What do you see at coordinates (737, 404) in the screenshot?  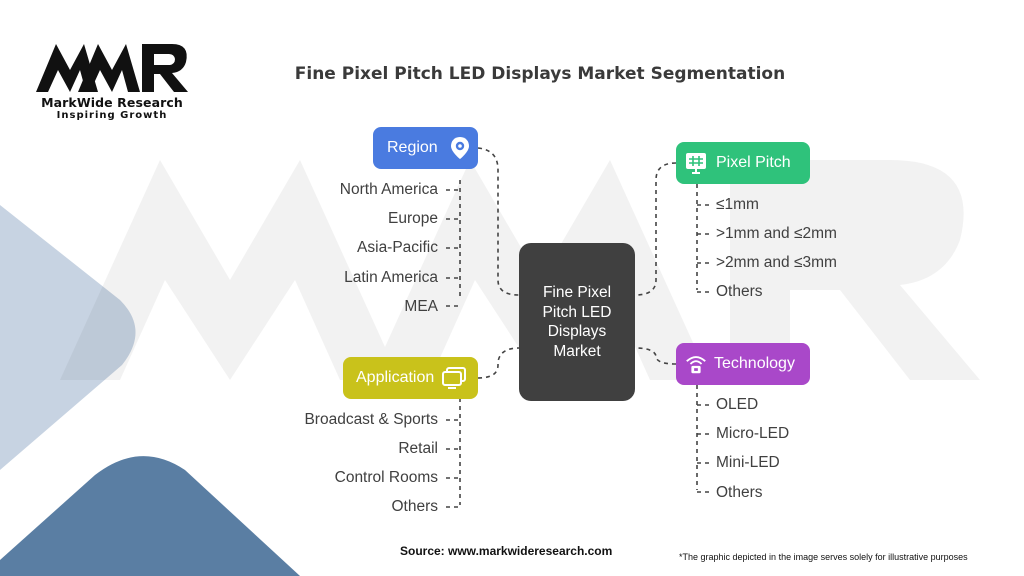 I see `technology-item: OLED` at bounding box center [737, 404].